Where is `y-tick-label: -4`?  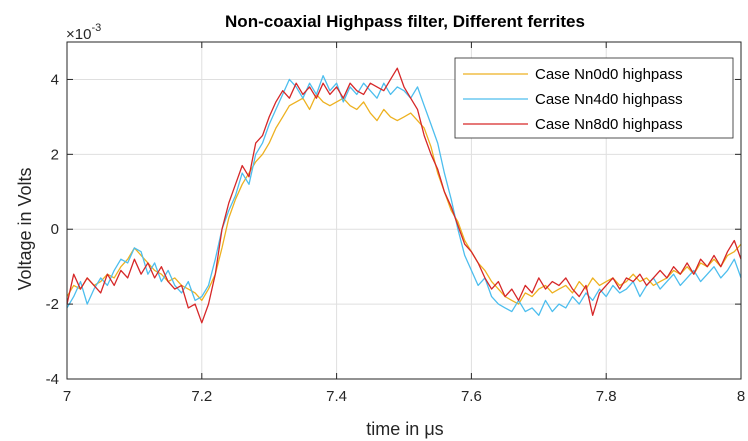 y-tick-label: -4 is located at coordinates (52, 379).